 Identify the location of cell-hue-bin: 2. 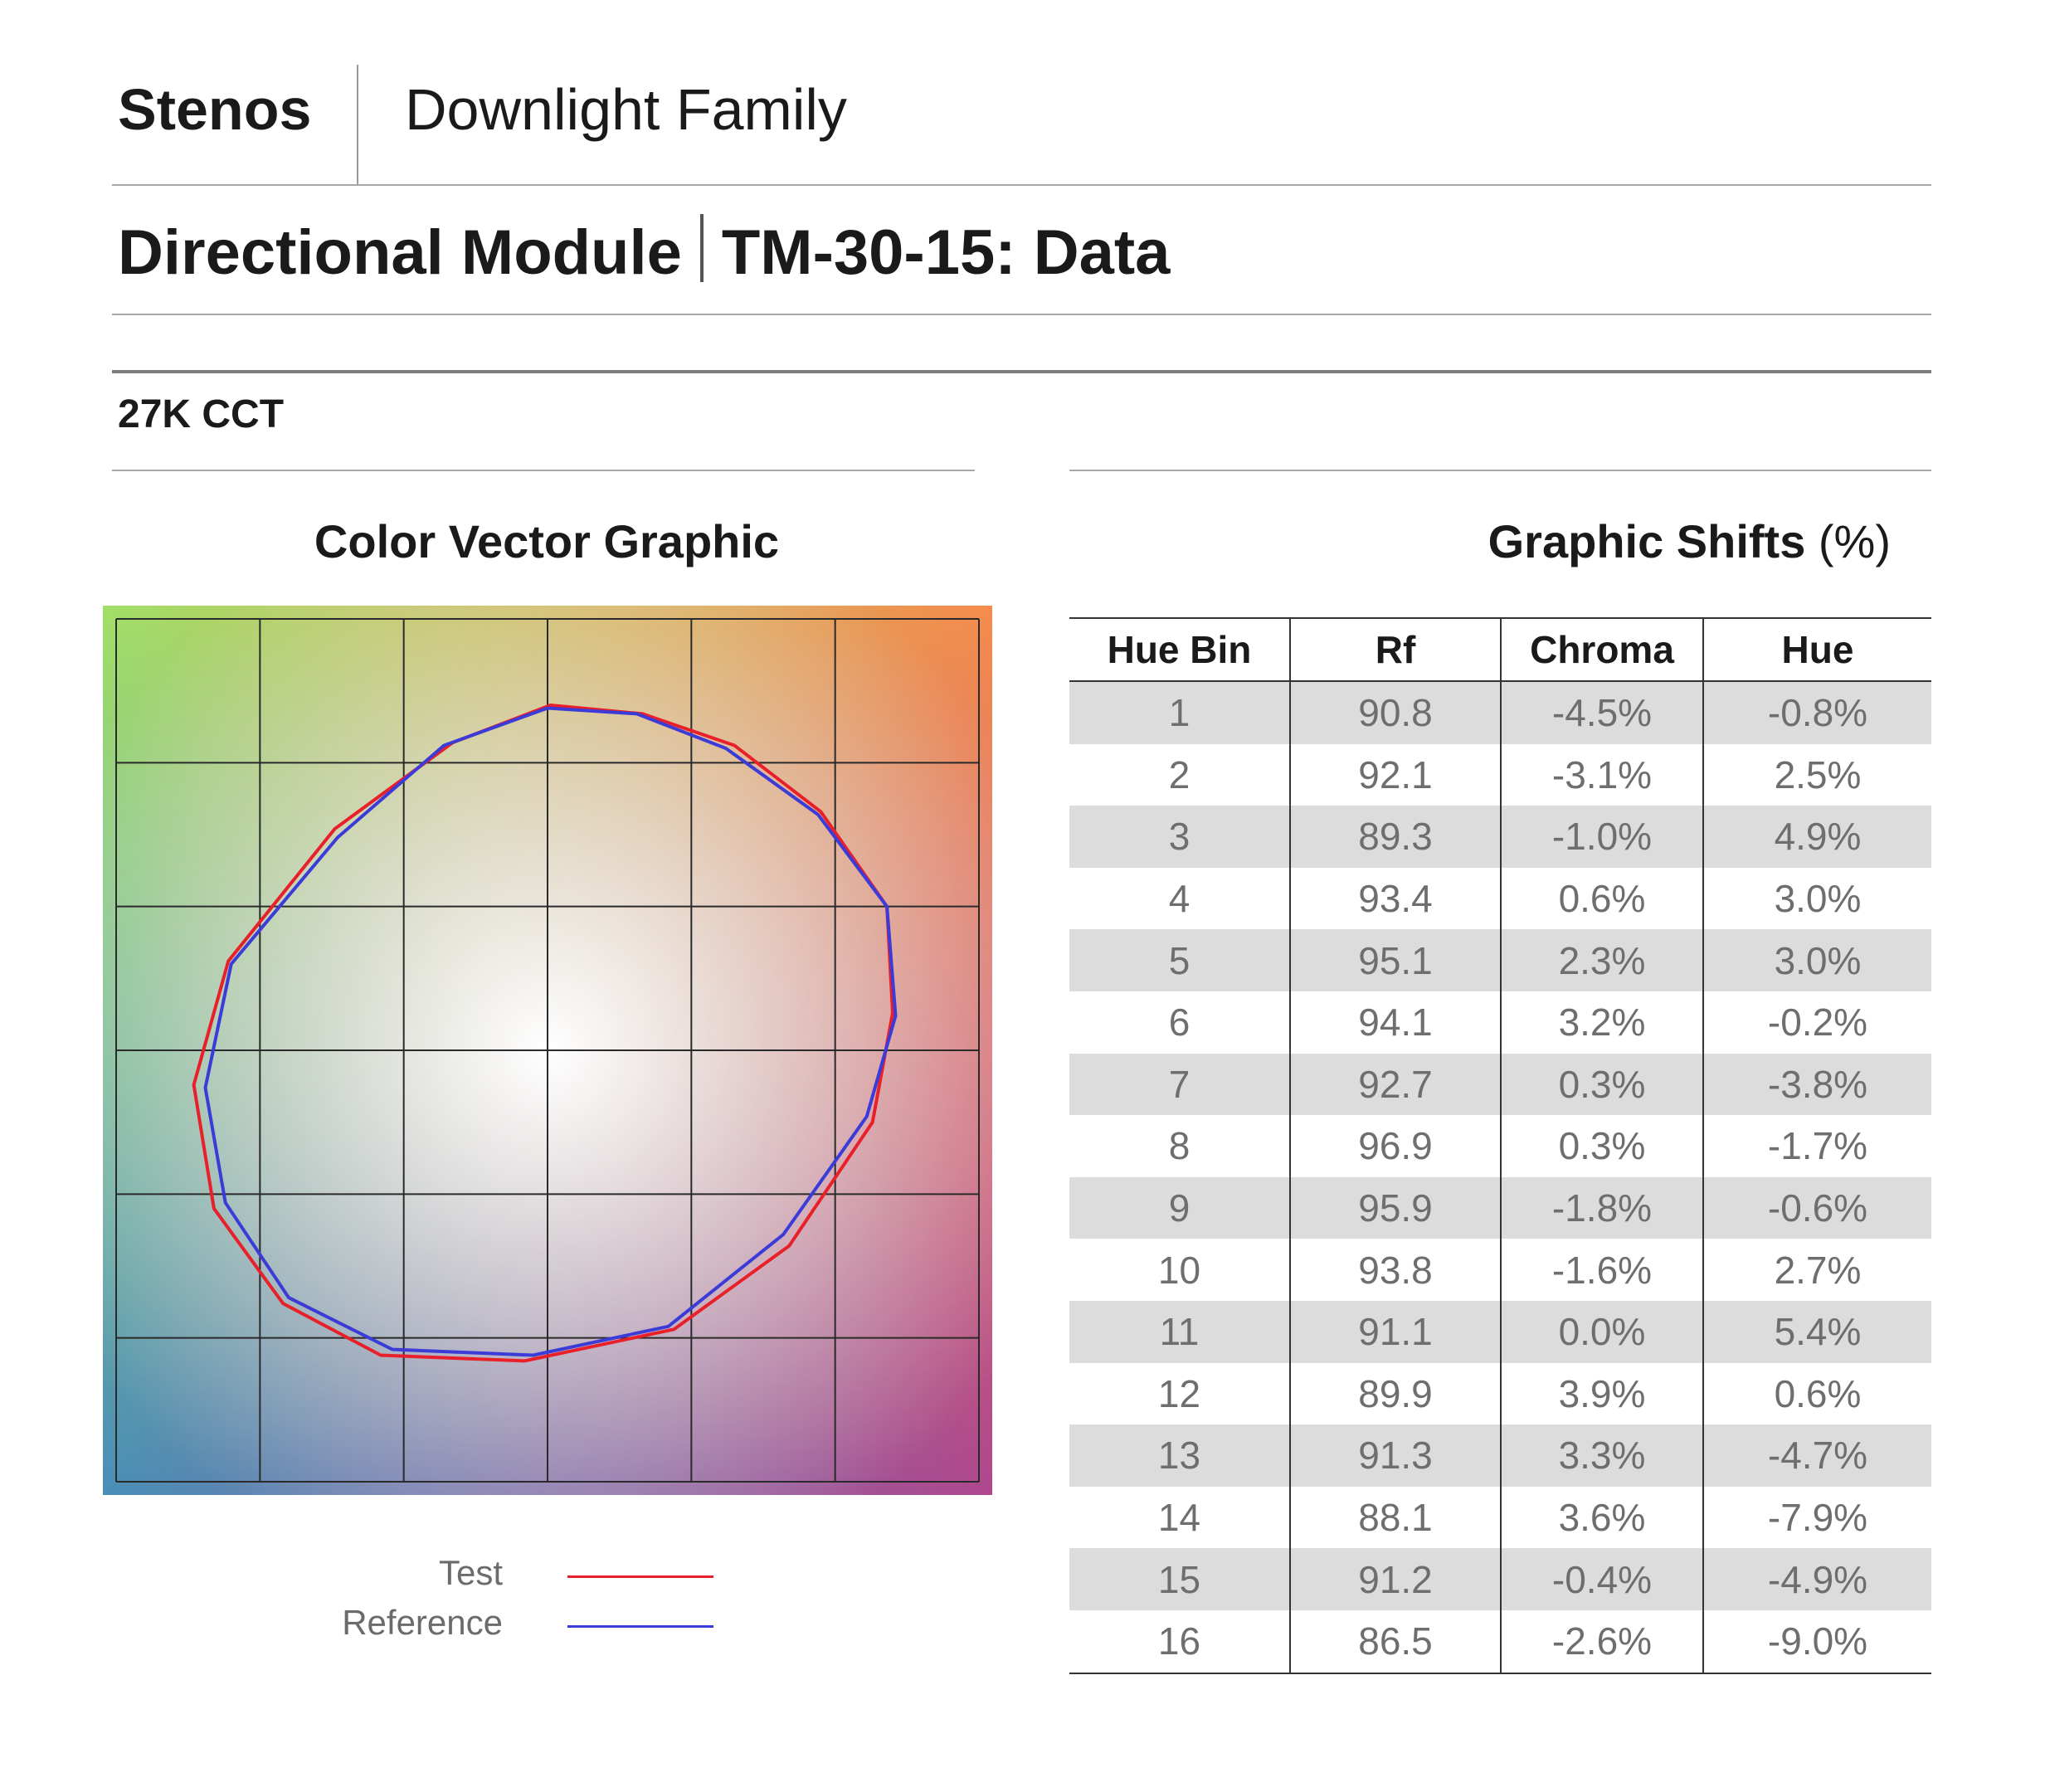
(1179, 774).